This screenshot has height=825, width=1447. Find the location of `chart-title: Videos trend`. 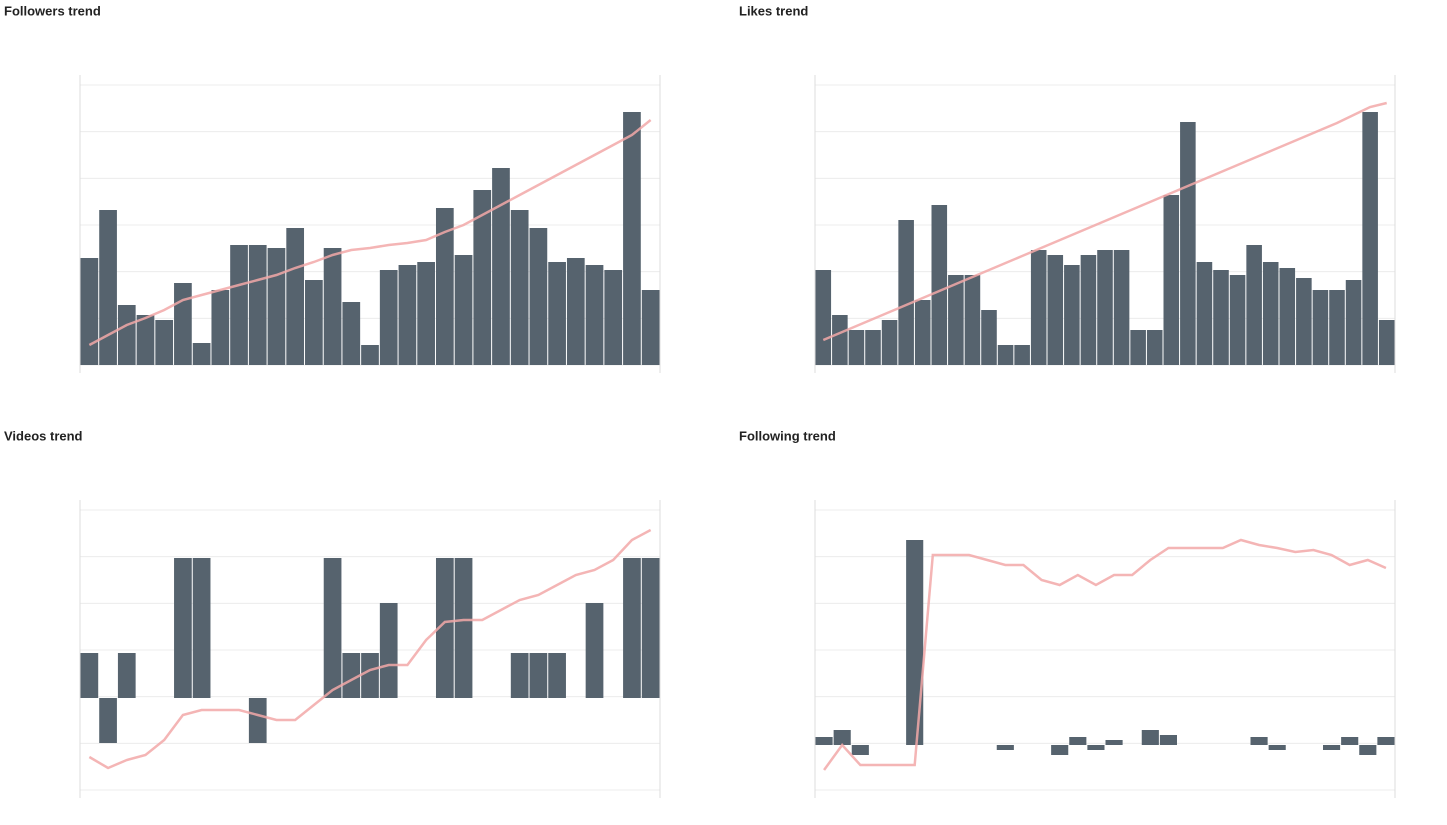

chart-title: Videos trend is located at coordinates (43, 435).